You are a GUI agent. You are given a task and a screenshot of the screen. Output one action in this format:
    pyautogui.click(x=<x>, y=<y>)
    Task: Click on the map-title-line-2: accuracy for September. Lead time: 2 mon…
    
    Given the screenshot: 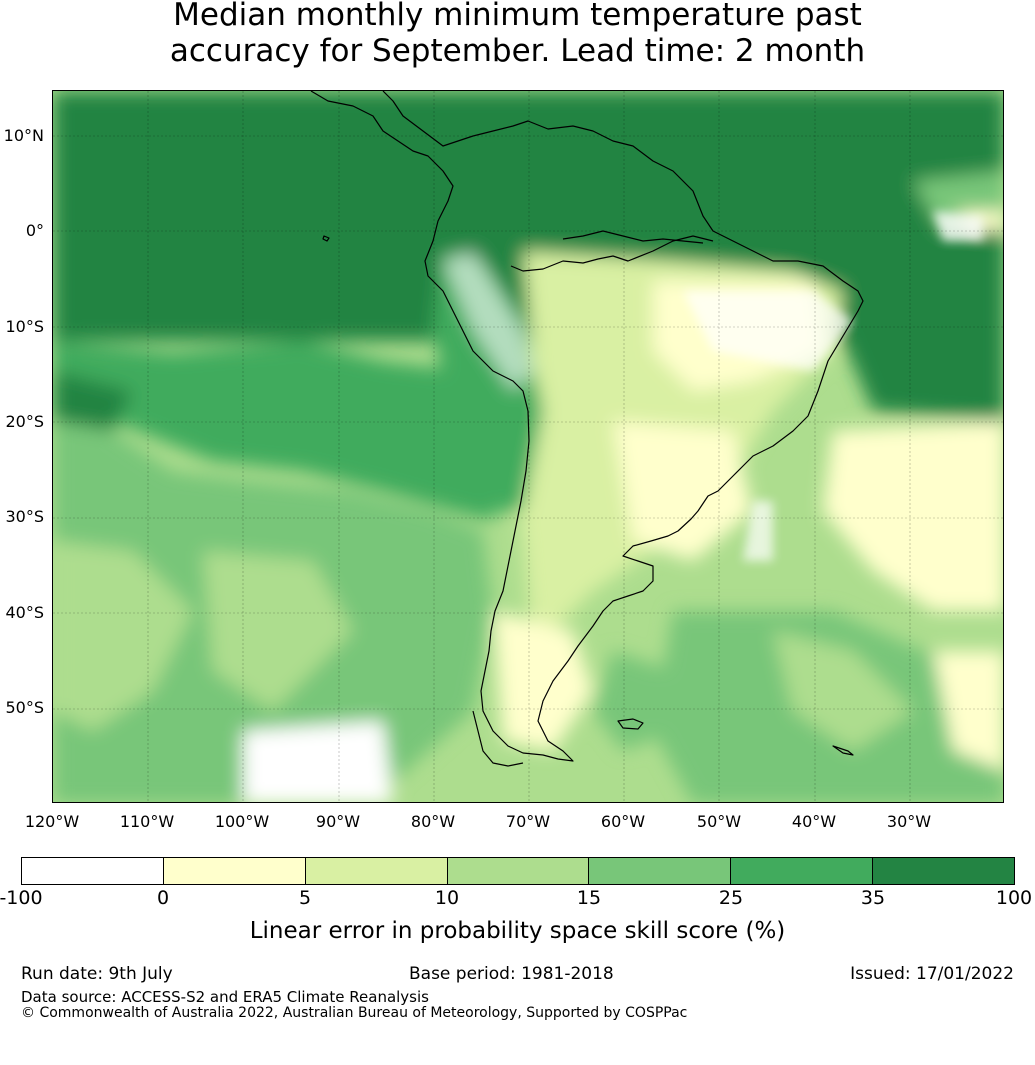 What is the action you would take?
    pyautogui.click(x=517, y=51)
    